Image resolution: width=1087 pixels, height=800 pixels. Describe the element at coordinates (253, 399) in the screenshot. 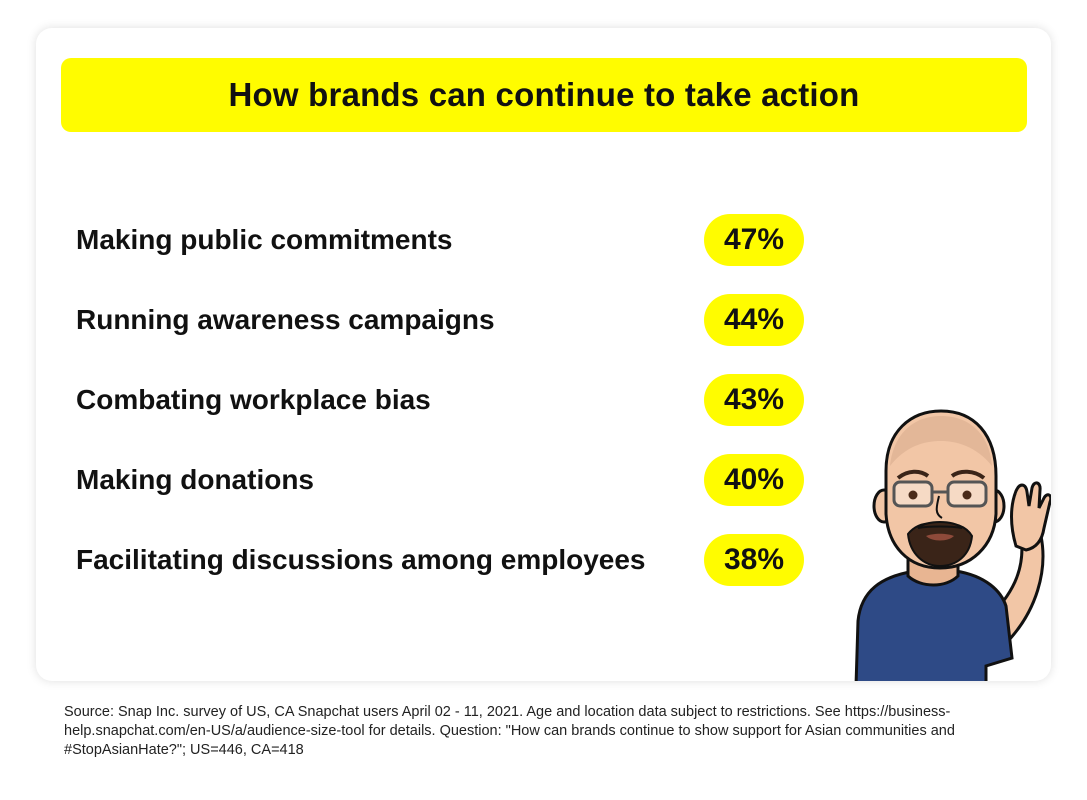

I see `category-label: Combating workplace bias` at that location.